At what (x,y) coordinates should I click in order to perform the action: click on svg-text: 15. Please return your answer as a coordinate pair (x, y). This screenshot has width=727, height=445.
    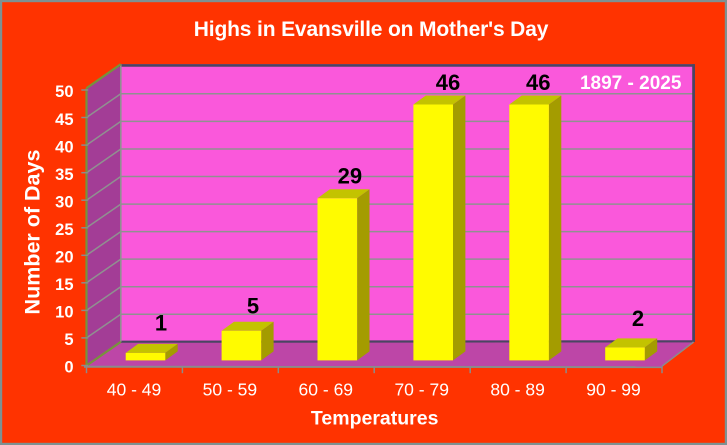
    Looking at the image, I should click on (64, 285).